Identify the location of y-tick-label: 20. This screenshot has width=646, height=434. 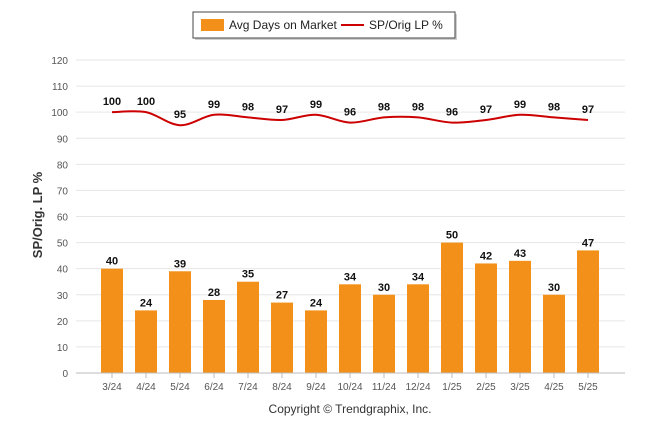
(63, 322).